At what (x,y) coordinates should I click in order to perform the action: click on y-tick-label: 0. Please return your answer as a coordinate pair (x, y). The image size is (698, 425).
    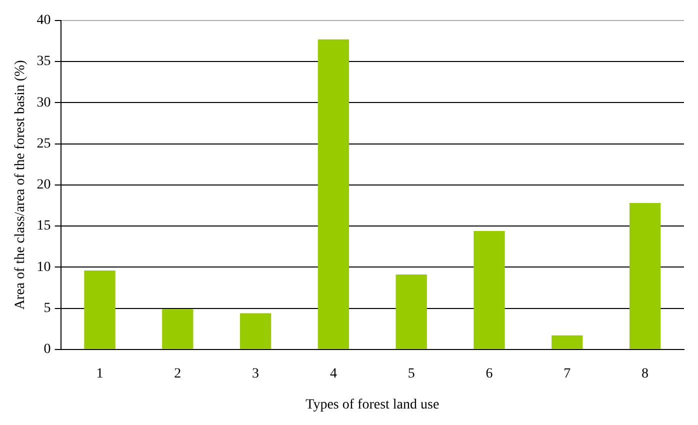
    Looking at the image, I should click on (47, 350).